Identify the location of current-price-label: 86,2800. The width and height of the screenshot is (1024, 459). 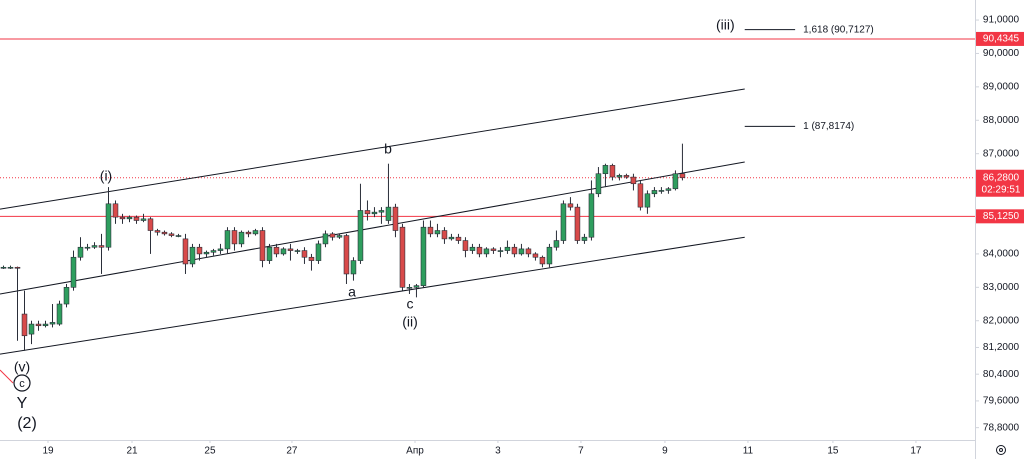
(1001, 177).